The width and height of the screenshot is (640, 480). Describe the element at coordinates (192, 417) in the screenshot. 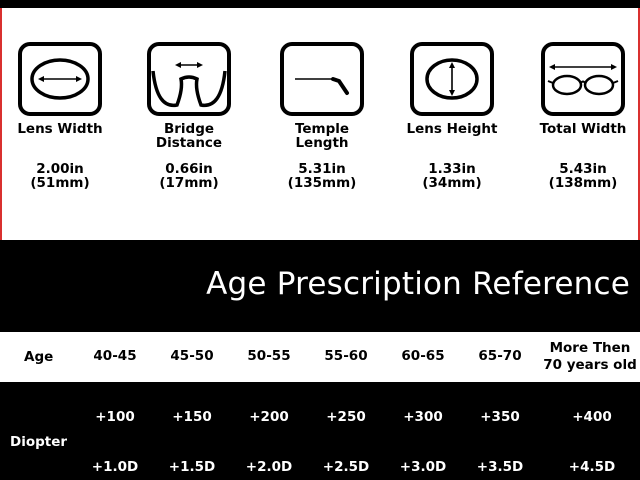

I see `plus-cell: +150` at that location.